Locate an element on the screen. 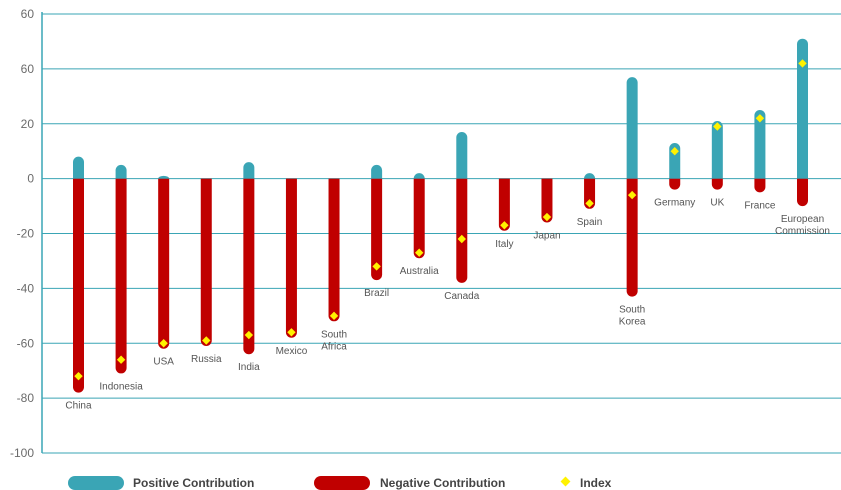 The height and width of the screenshot is (490, 841). category-label: South Africa is located at coordinates (334, 340).